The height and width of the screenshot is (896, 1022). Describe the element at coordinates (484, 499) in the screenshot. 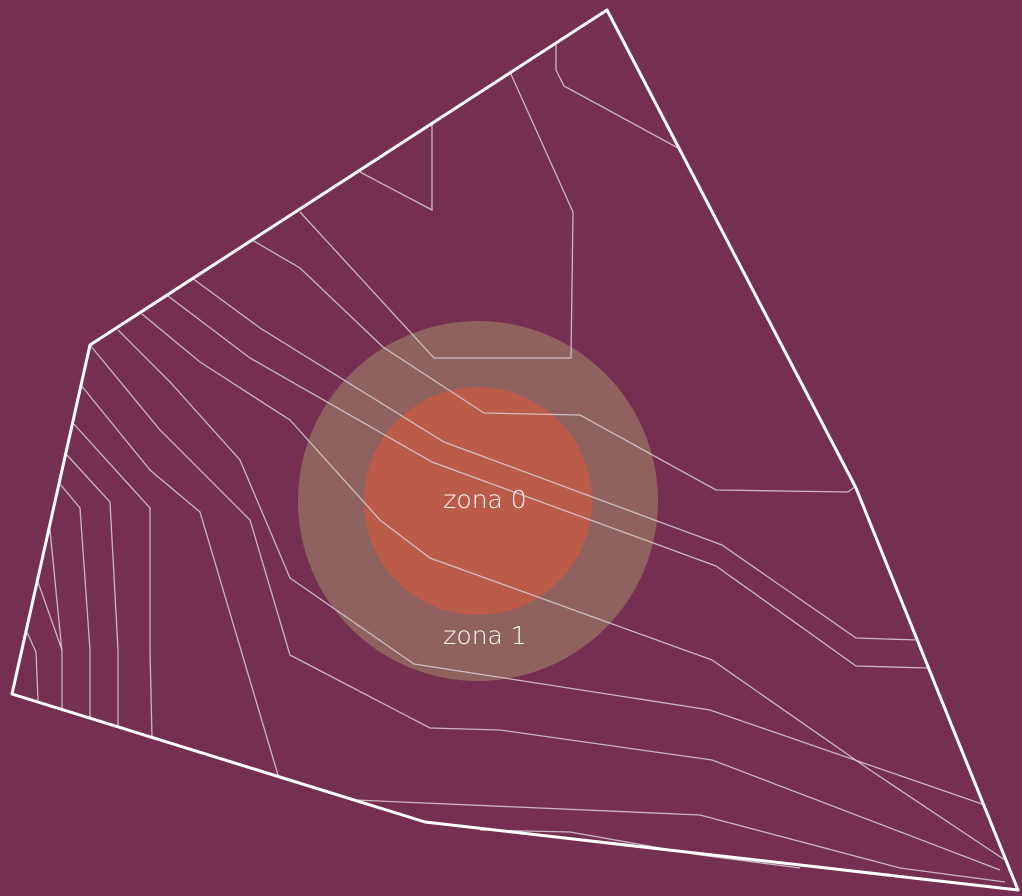

I see `zone-label: zona 0` at that location.